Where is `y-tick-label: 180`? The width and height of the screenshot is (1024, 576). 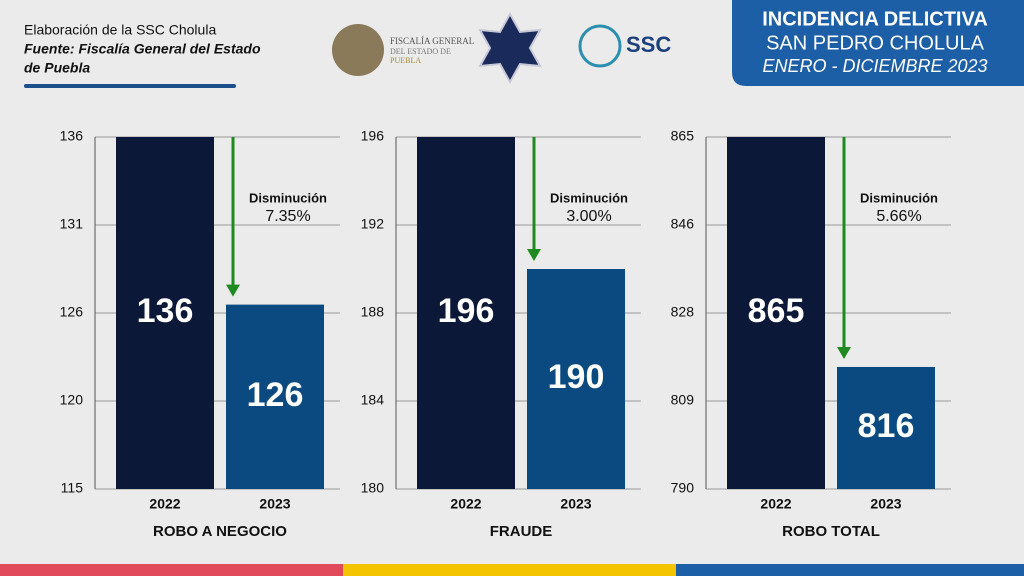 y-tick-label: 180 is located at coordinates (373, 488).